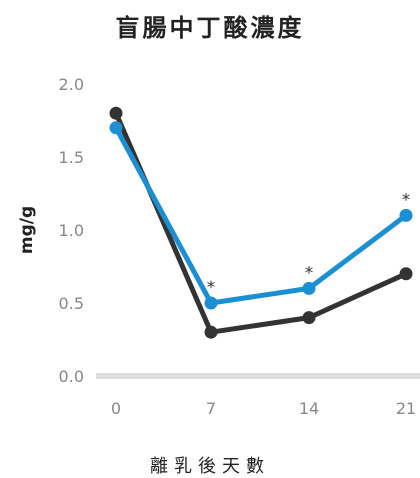  Describe the element at coordinates (116, 408) in the screenshot. I see `x-tick-label: 0` at that location.